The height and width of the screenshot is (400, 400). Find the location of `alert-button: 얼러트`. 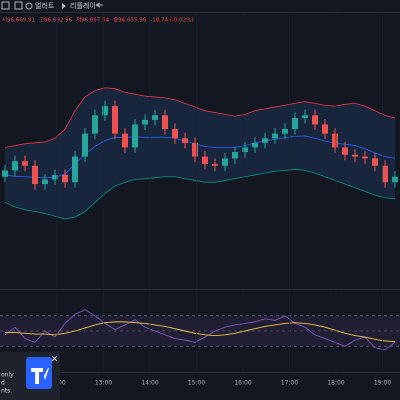

alert-button: 얼러트 is located at coordinates (45, 5).